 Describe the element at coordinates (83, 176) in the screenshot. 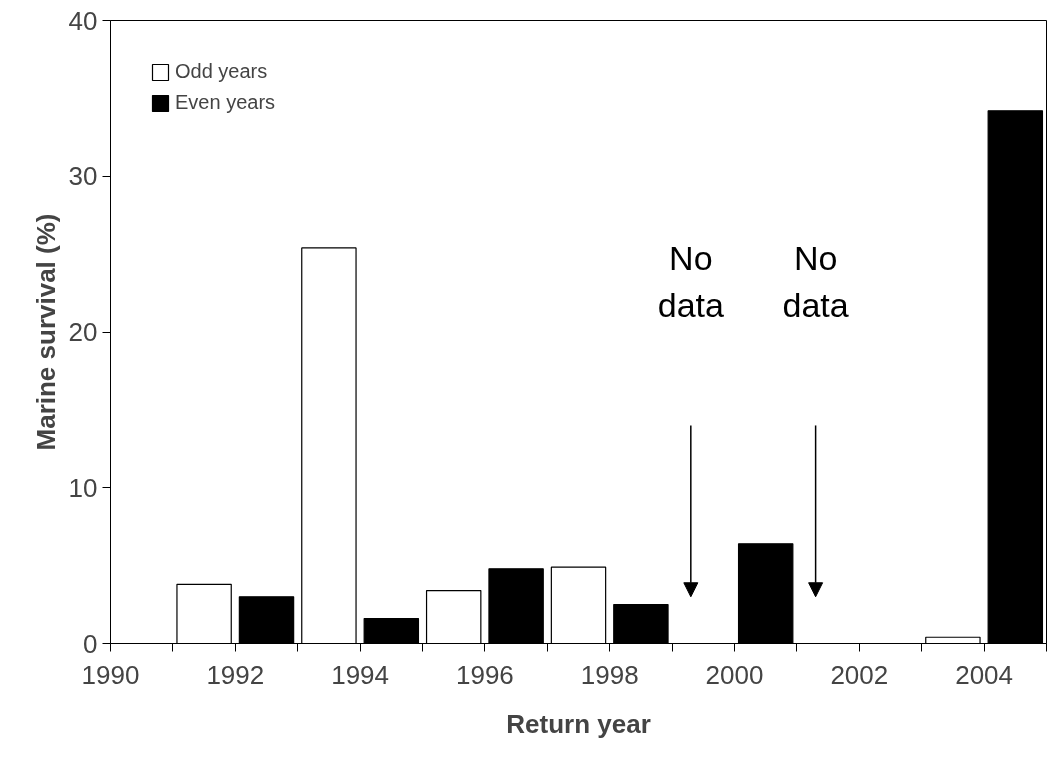

I see `y-tick-label: 30` at that location.